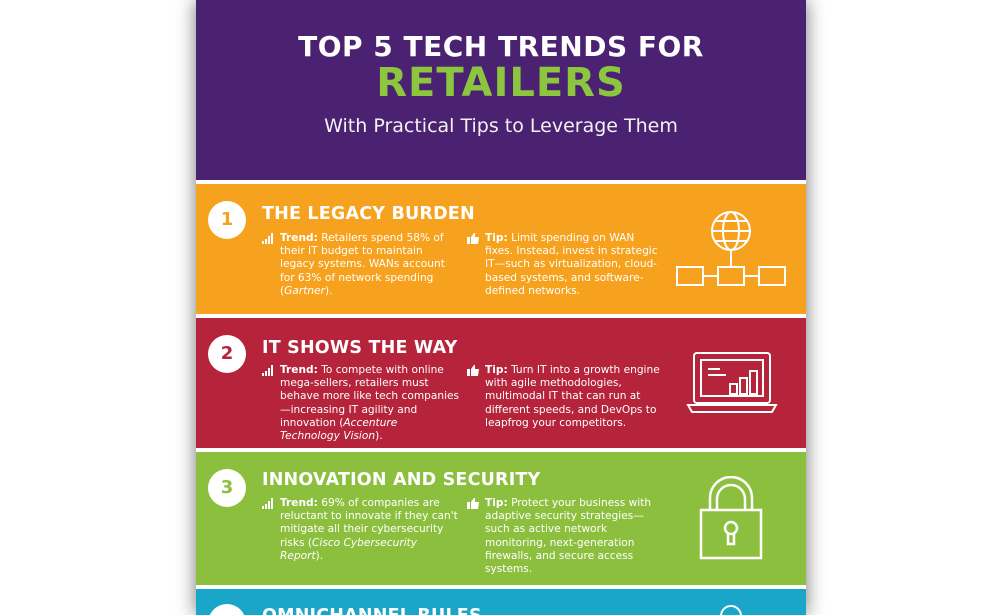 This screenshot has width=1000, height=615. I want to click on trend-source: Accenture Technology Vision, so click(339, 429).